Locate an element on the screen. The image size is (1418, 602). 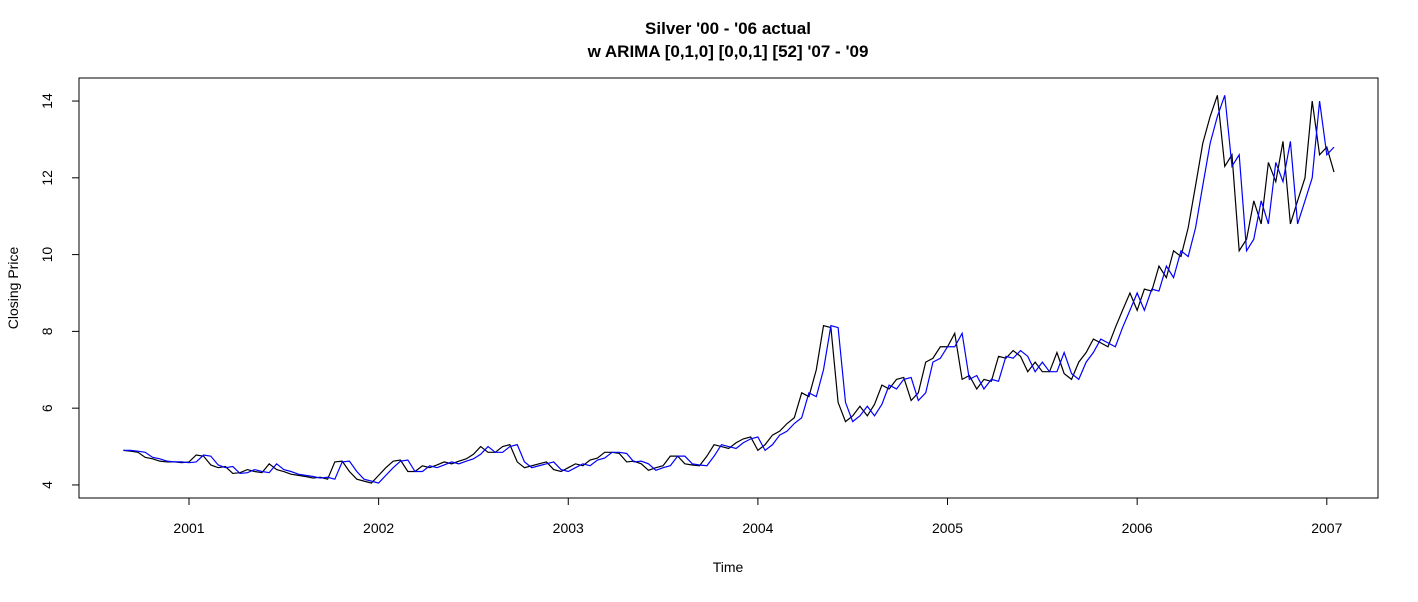
x-tick-label: 2001 is located at coordinates (188, 528).